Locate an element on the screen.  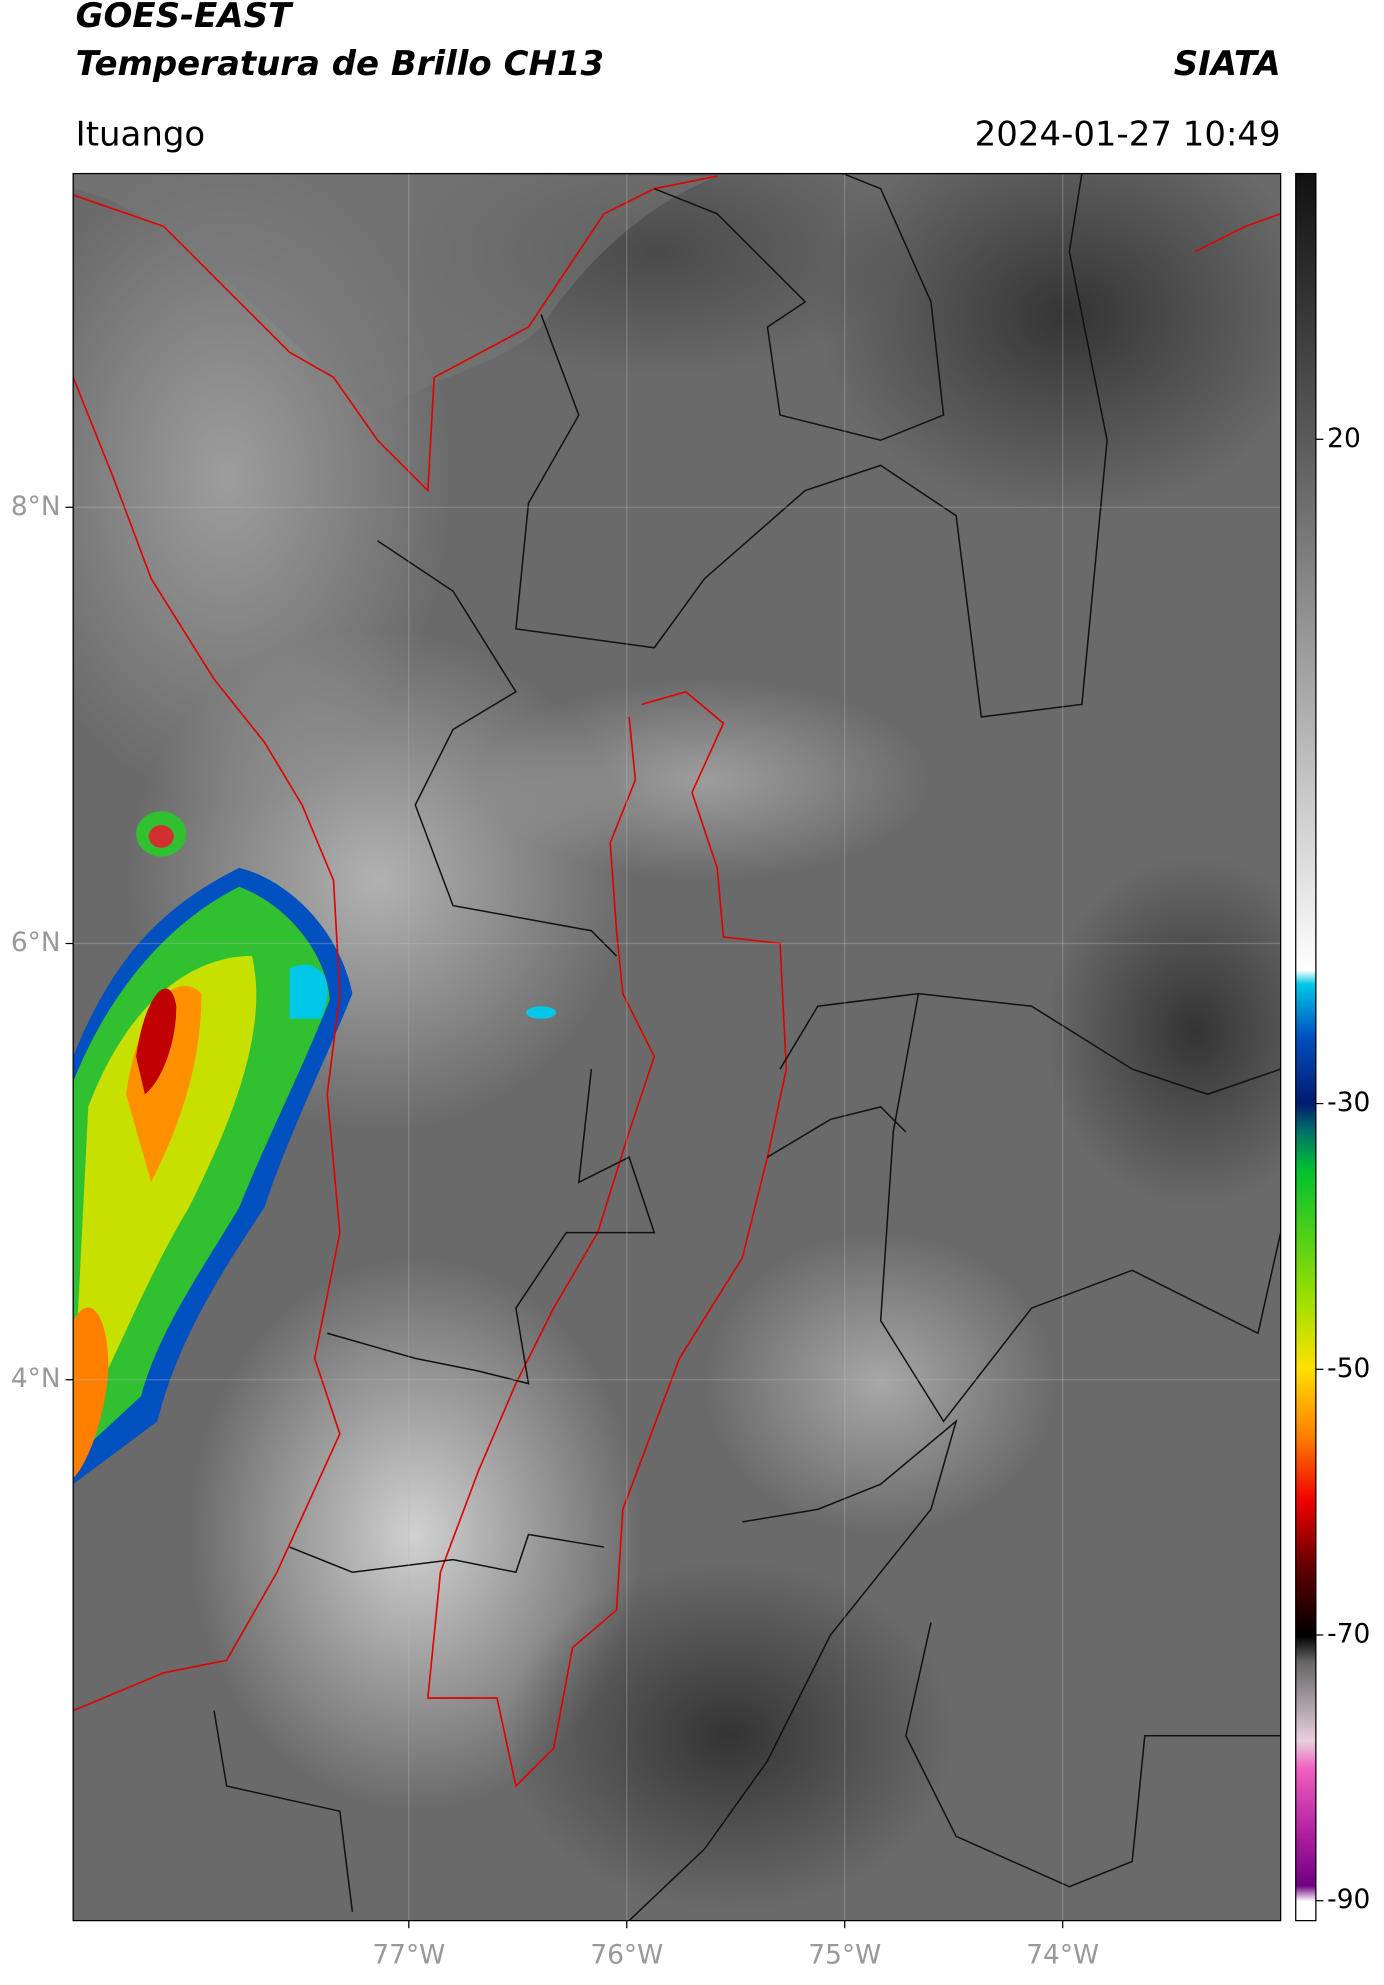
datetime: 2024-01-27 10:49 is located at coordinates (1128, 134).